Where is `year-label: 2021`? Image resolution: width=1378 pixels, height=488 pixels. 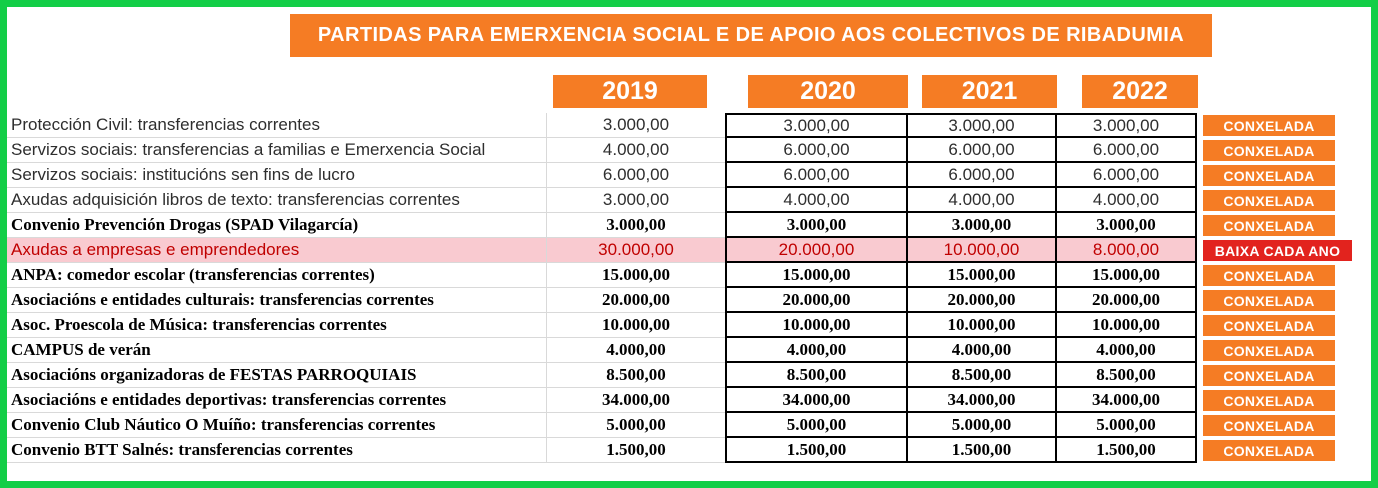 year-label: 2021 is located at coordinates (989, 91).